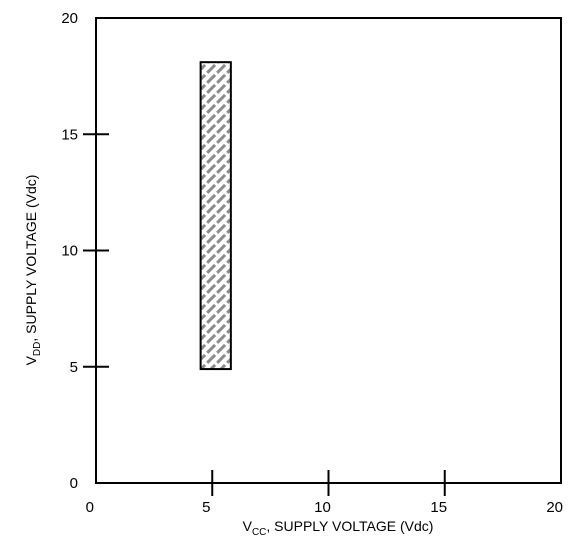 Image resolution: width=571 pixels, height=541 pixels. Describe the element at coordinates (74, 483) in the screenshot. I see `y-tick-label: 0` at that location.